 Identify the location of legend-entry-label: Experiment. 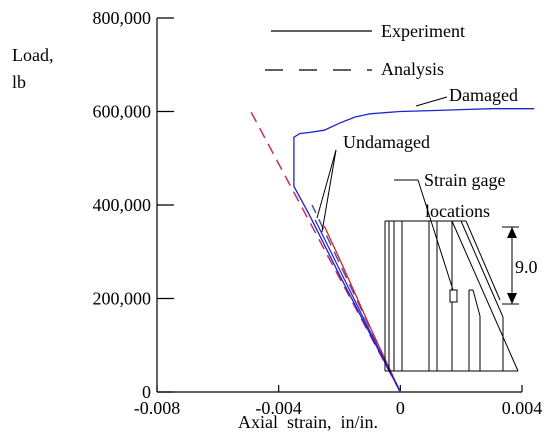
(423, 31).